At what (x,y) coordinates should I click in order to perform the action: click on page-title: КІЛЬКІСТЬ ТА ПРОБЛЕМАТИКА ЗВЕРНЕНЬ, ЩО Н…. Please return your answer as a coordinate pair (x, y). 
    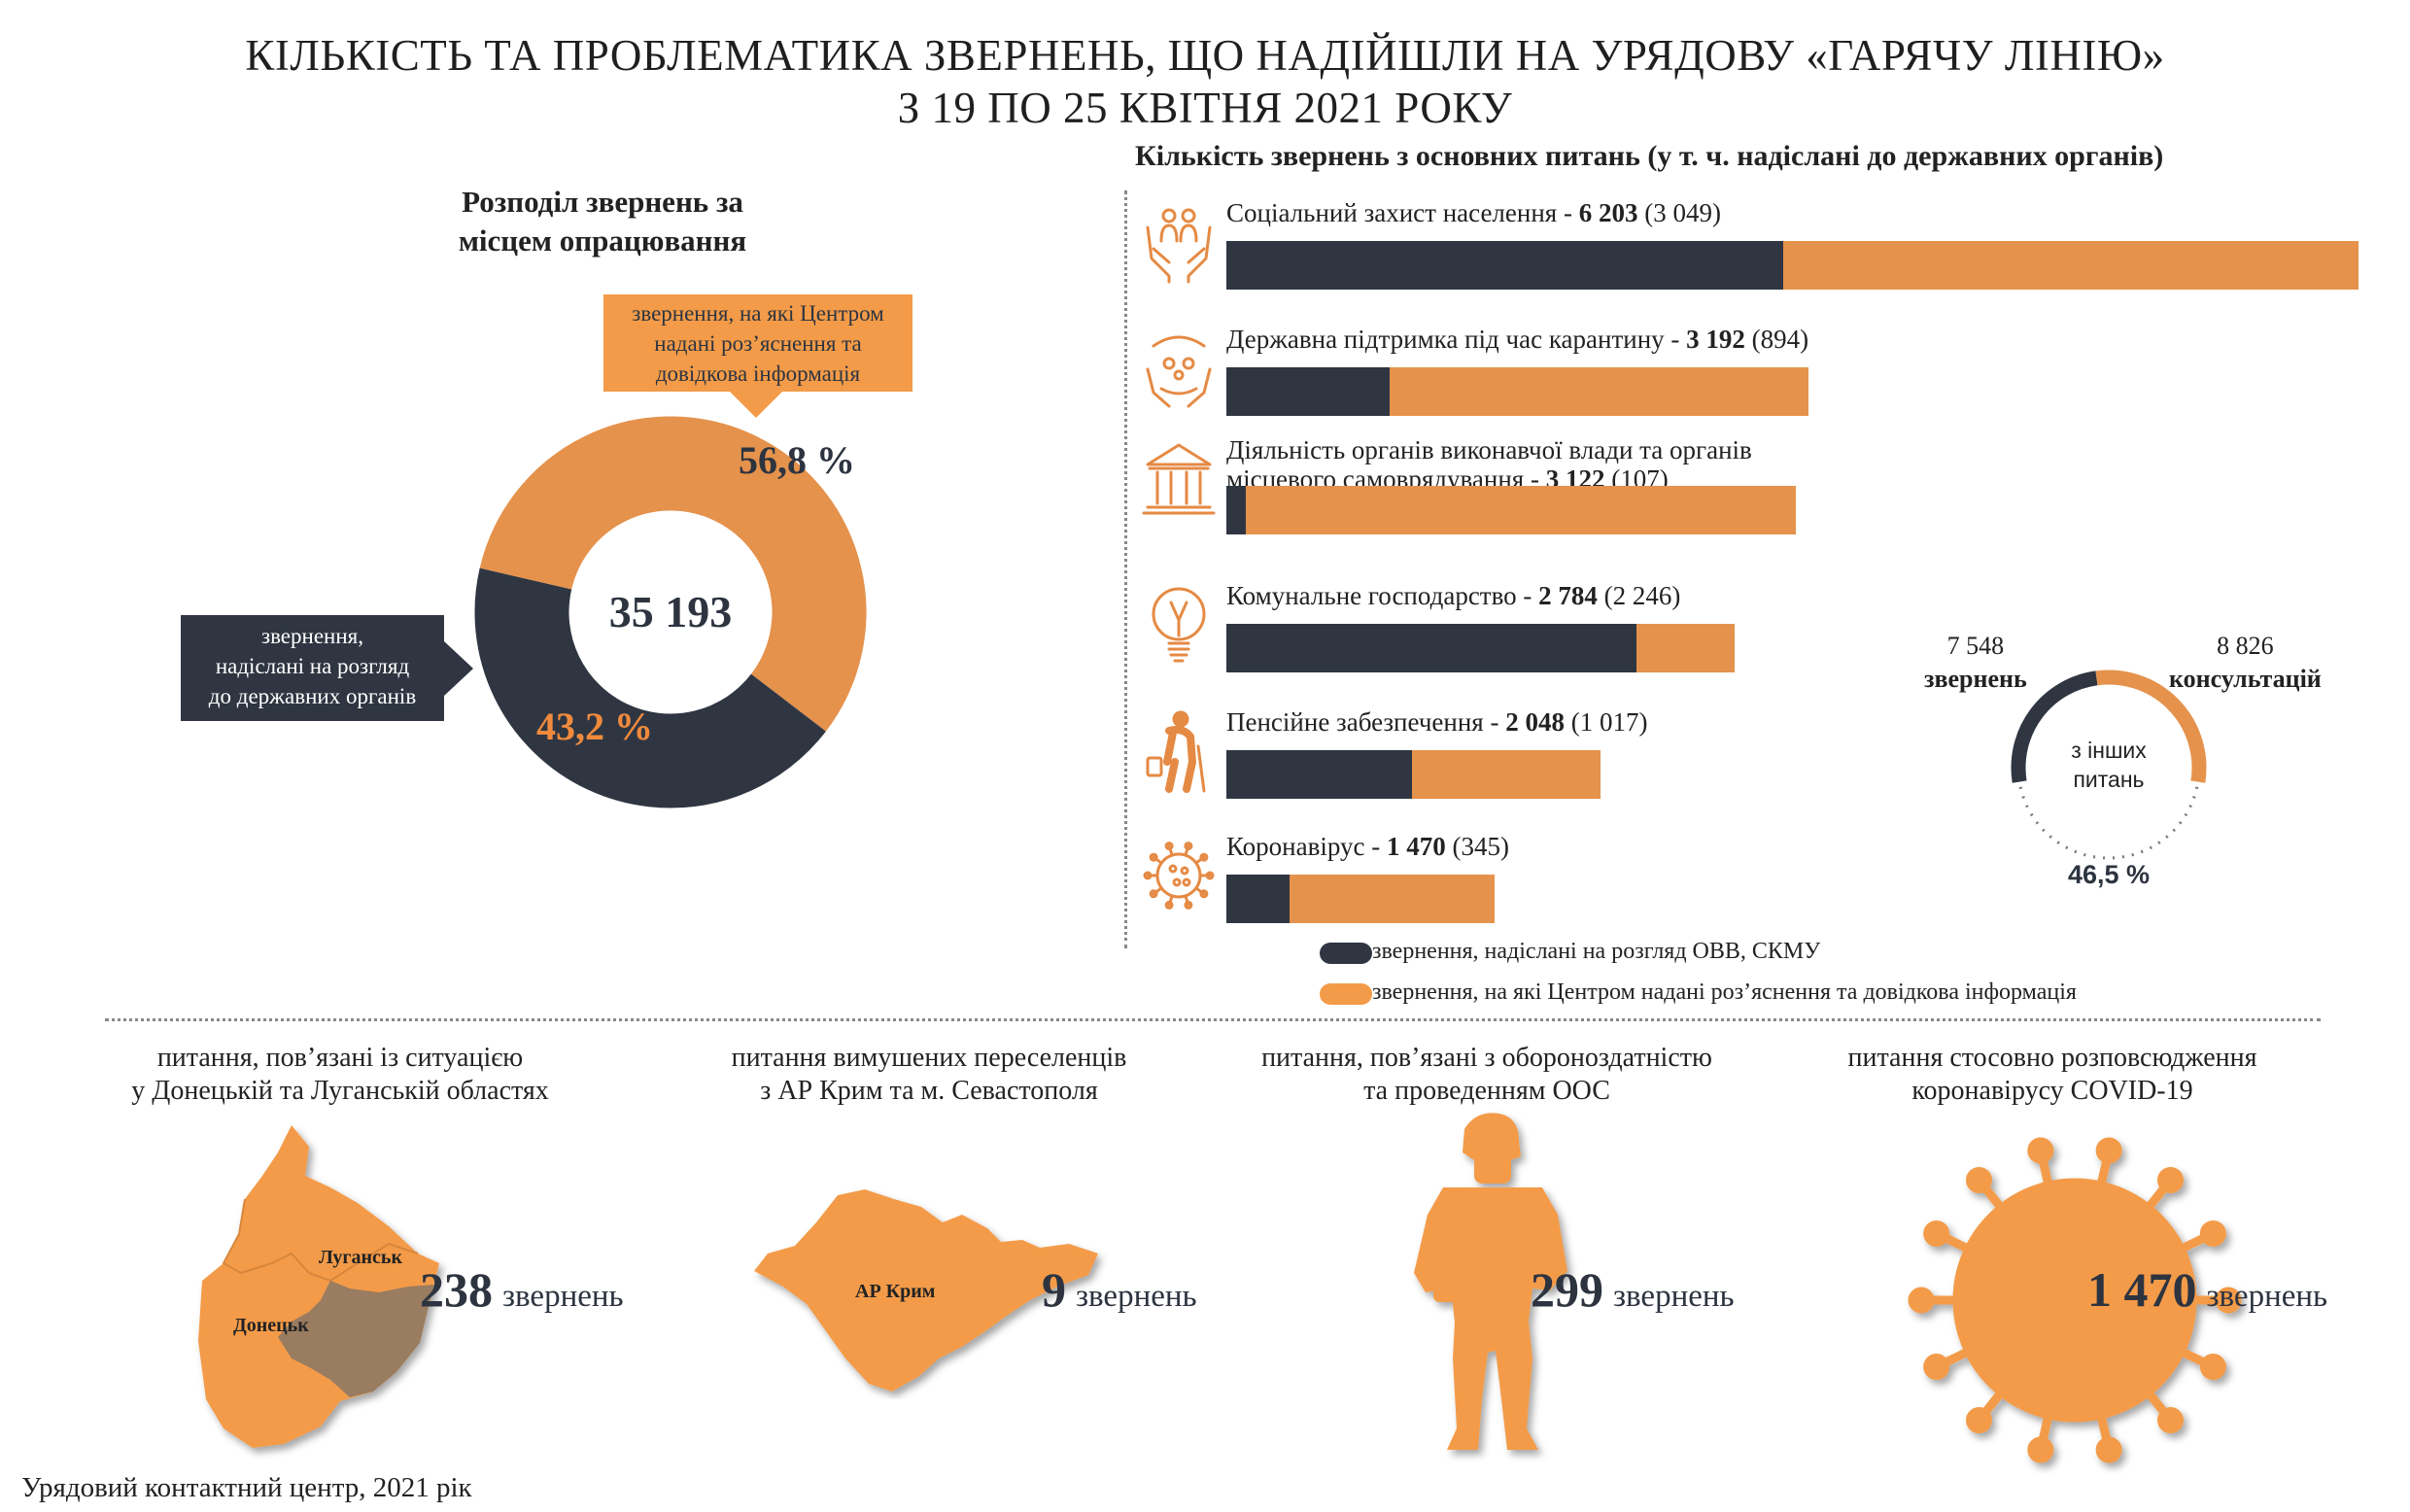
    Looking at the image, I should click on (1205, 81).